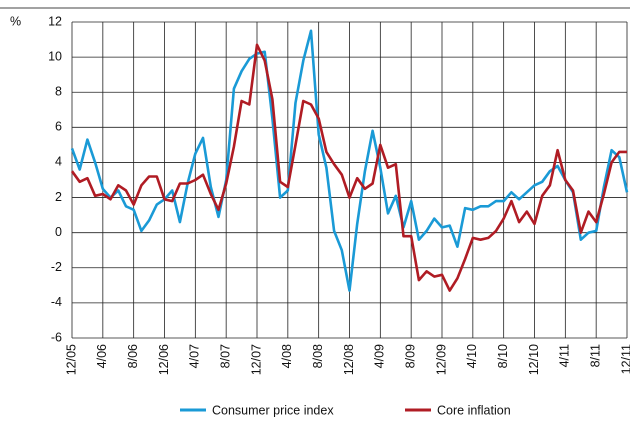  I want to click on y-tick-label: 2, so click(58, 197).